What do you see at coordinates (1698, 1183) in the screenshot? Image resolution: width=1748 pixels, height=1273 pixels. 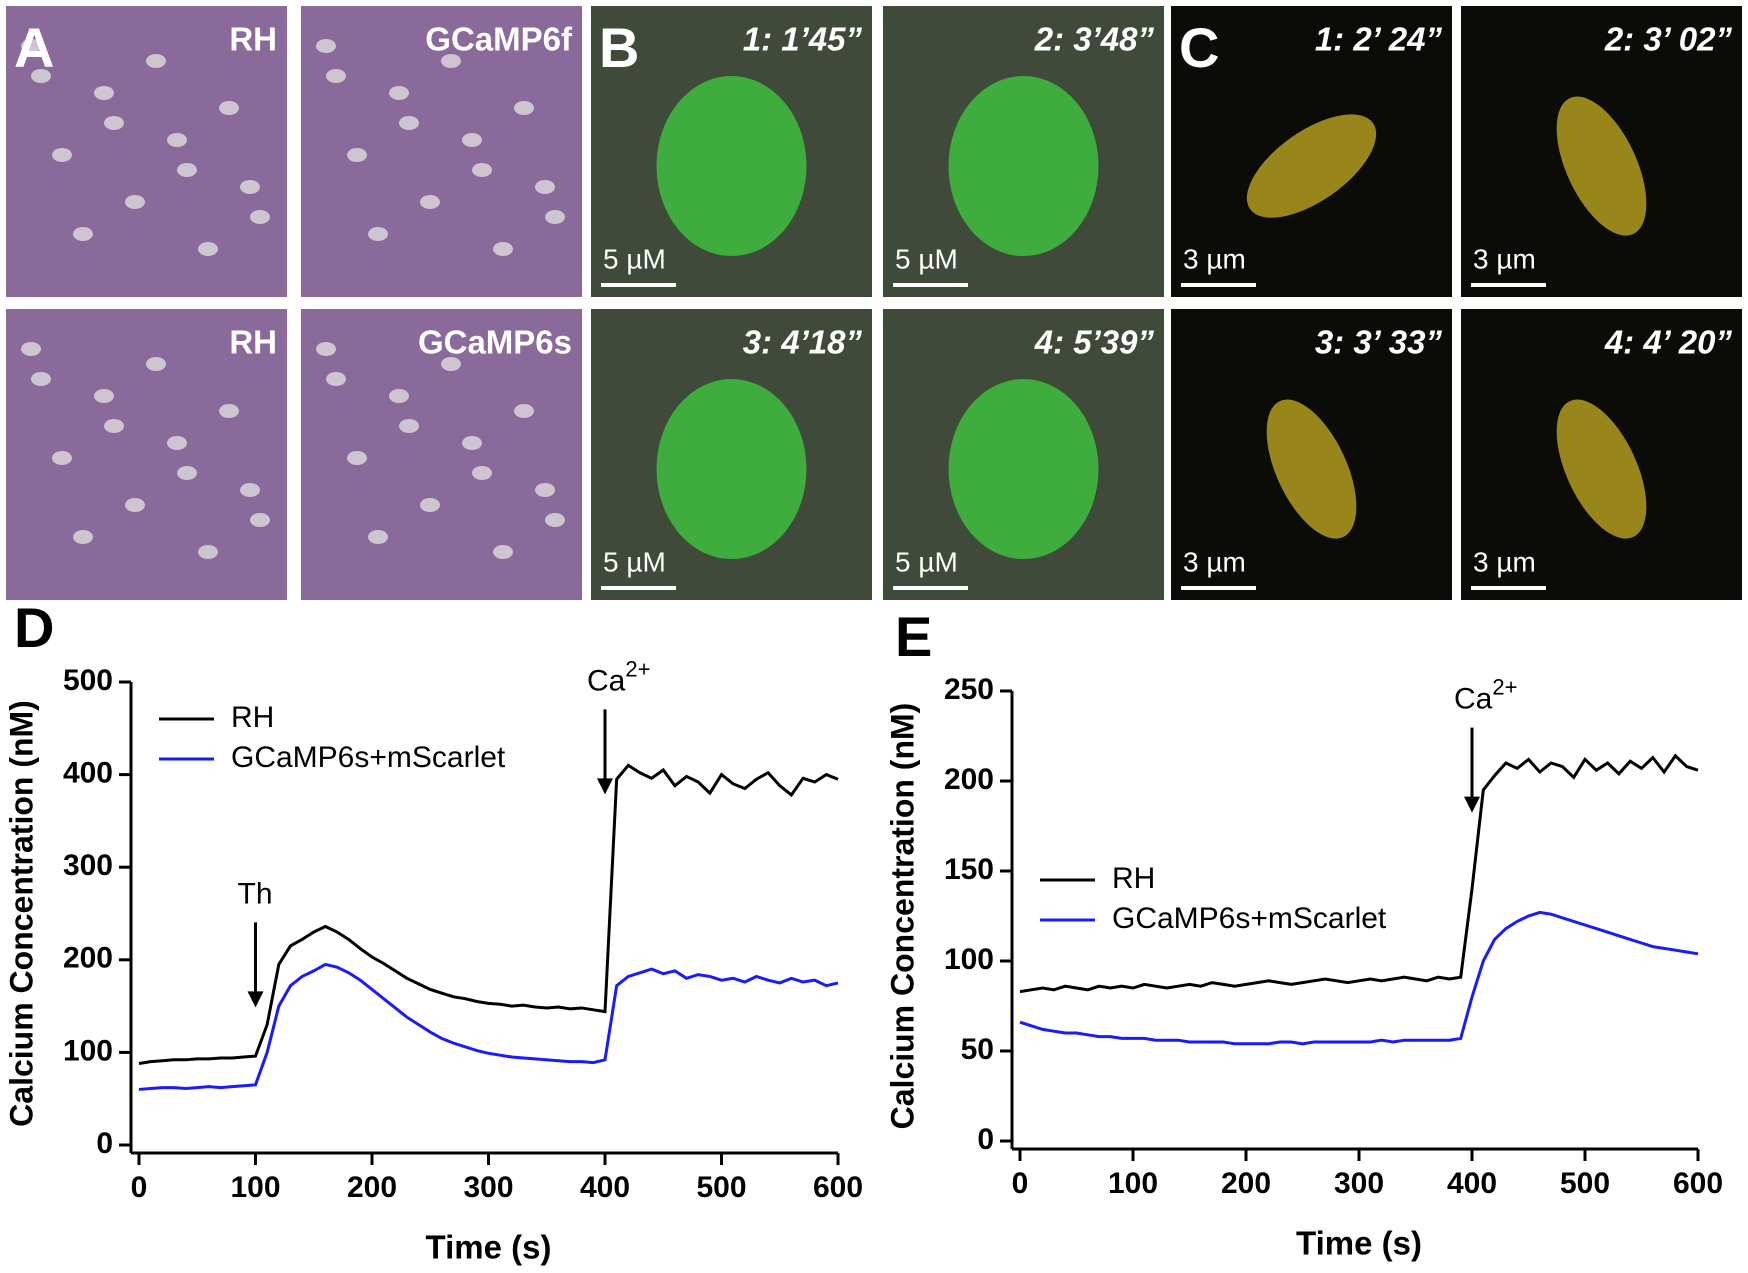 I see `x-tick-label: 600` at bounding box center [1698, 1183].